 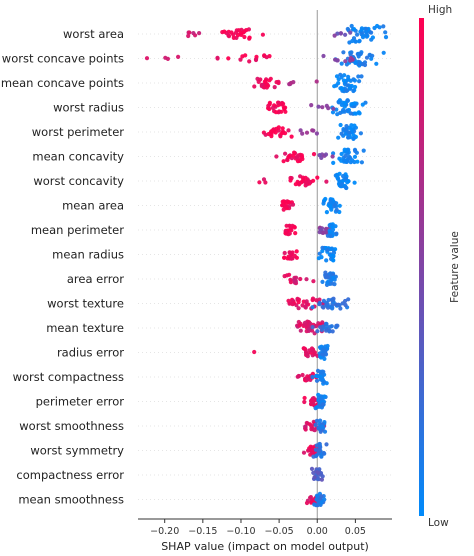 What do you see at coordinates (70, 475) in the screenshot?
I see `feature-label: compactness error` at bounding box center [70, 475].